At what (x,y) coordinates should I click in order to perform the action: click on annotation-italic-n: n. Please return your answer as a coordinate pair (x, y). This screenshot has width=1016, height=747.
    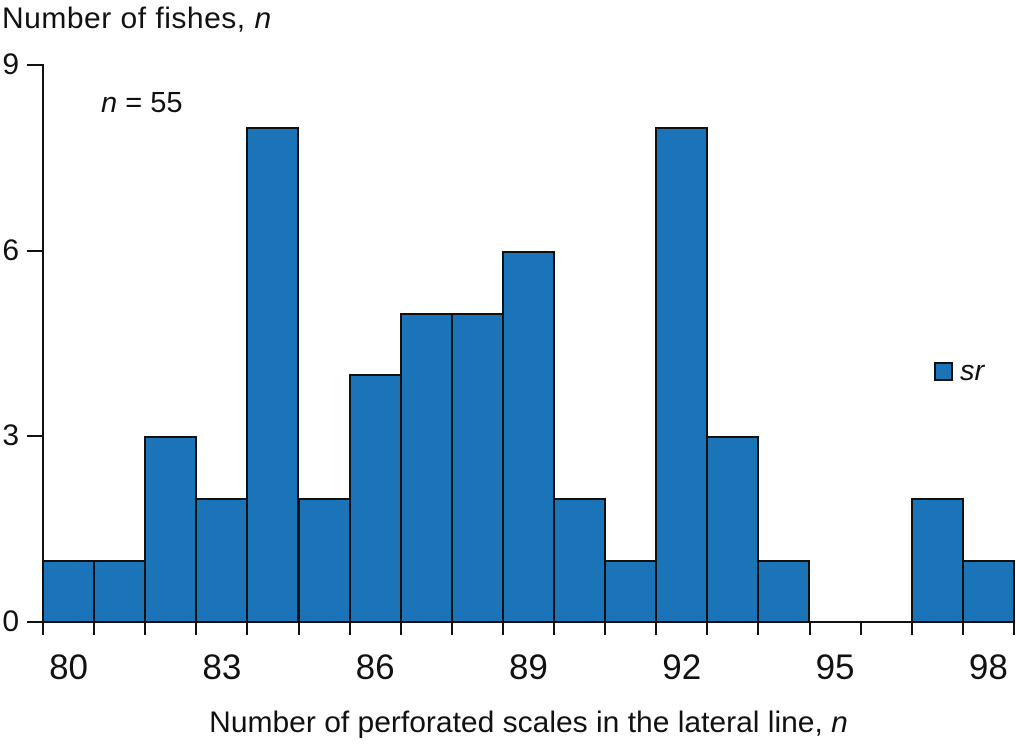
    Looking at the image, I should click on (109, 103).